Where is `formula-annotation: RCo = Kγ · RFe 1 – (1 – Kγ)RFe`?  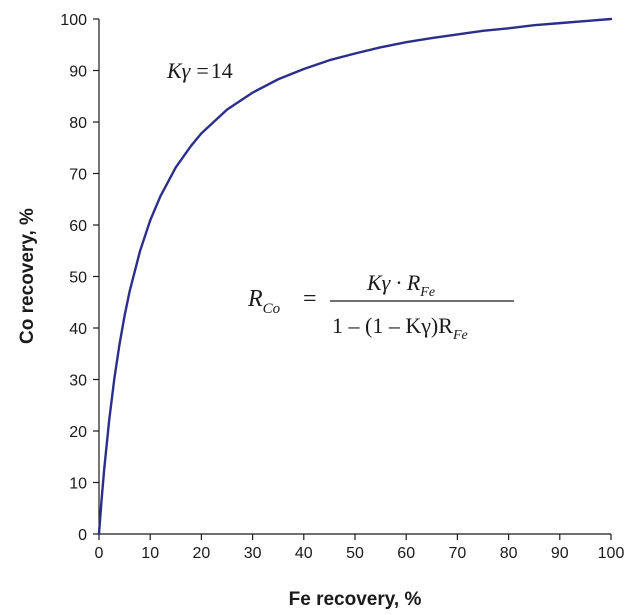
formula-annotation: RCo = Kγ · RFe 1 – (1 – Kγ)RFe is located at coordinates (380, 306).